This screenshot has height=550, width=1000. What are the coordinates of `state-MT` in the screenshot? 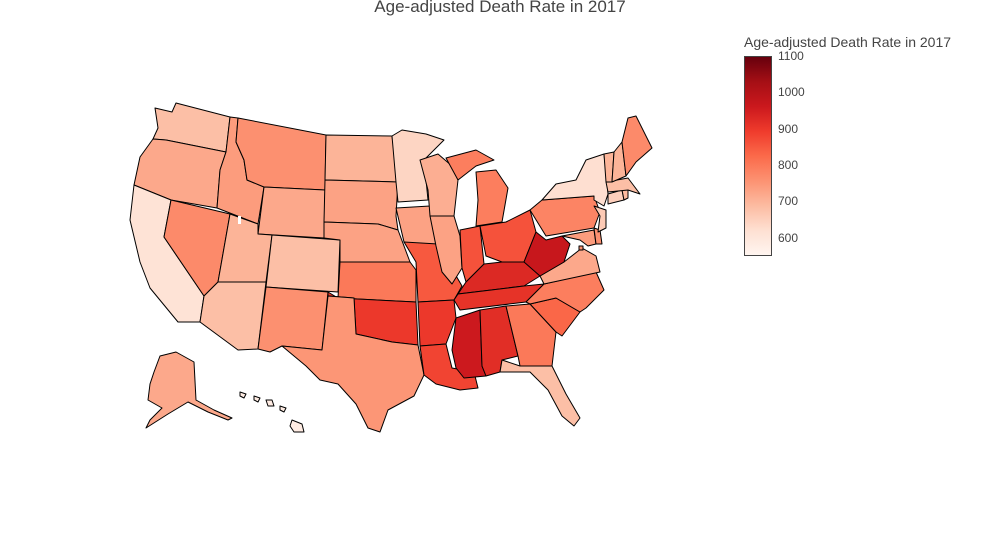 It's located at (281, 154).